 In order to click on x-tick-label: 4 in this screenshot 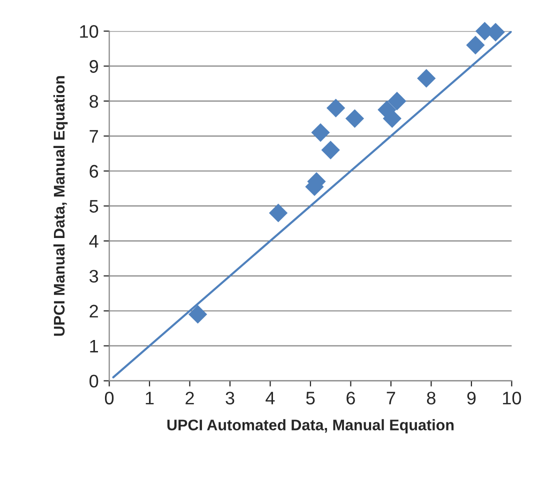, I will do `click(270, 398)`.